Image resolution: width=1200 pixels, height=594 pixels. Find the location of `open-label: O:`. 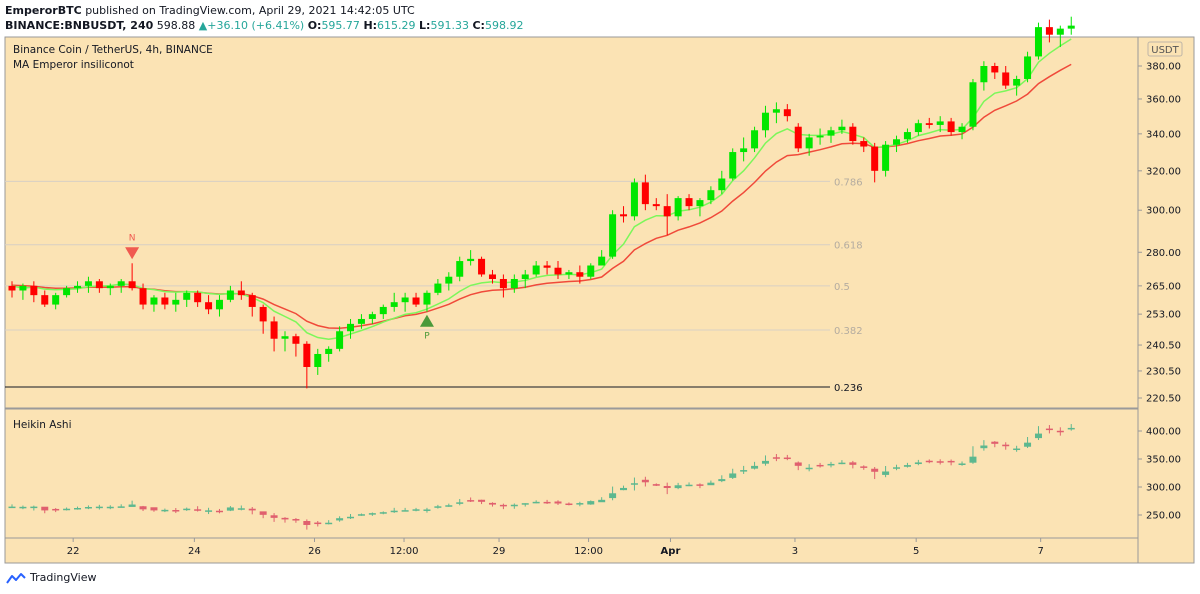

open-label: O: is located at coordinates (314, 25).